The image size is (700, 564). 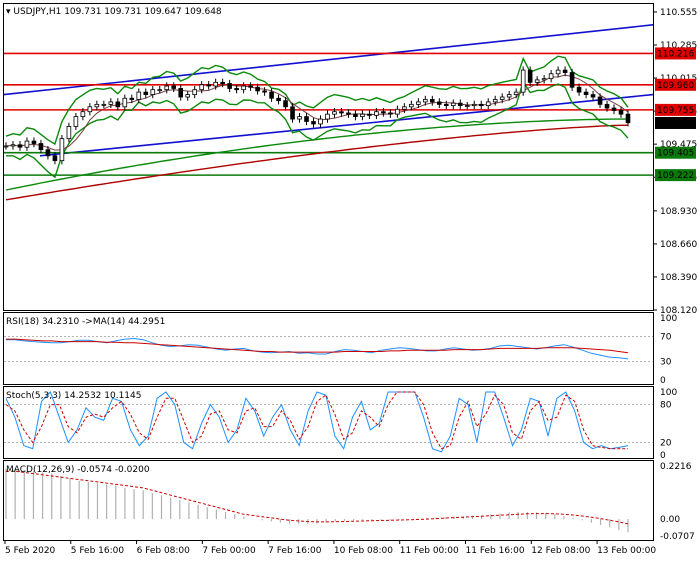 What do you see at coordinates (85, 322) in the screenshot?
I see `rsi-panel-title: RSI(18) 34.2310 ->MA(14) 44.2951` at bounding box center [85, 322].